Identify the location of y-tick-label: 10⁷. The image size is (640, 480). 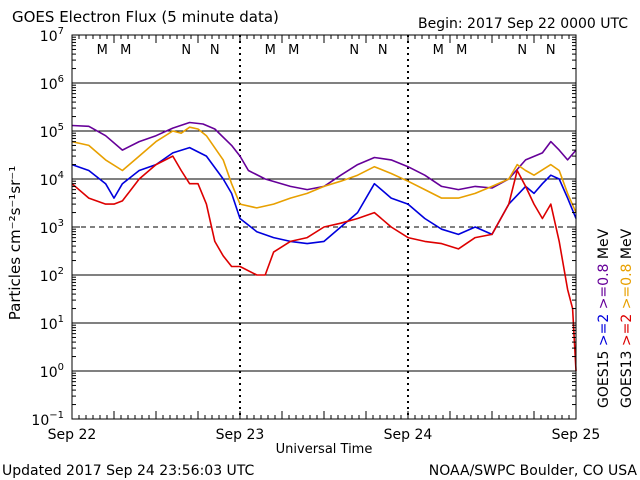
(52, 35).